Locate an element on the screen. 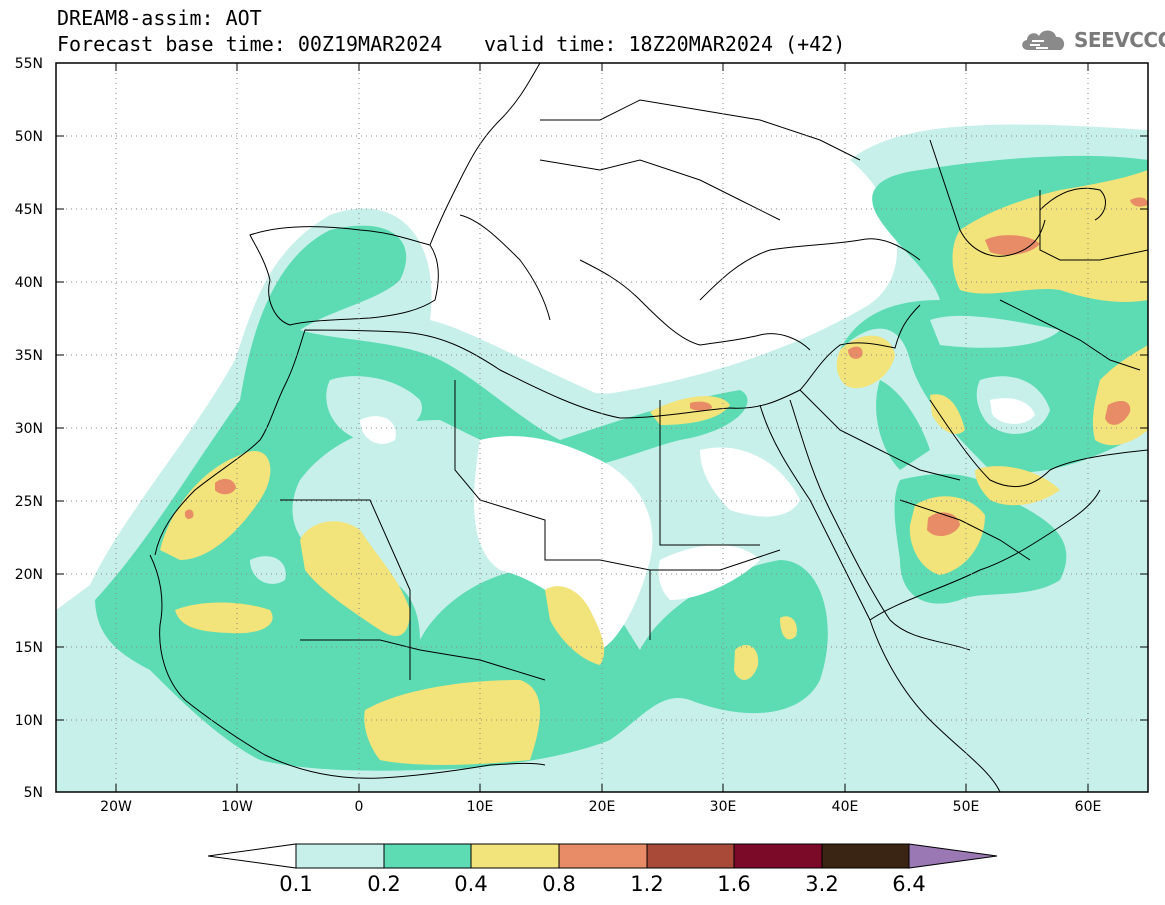 The width and height of the screenshot is (1165, 905). colorbar-label: 0.4 is located at coordinates (471, 884).